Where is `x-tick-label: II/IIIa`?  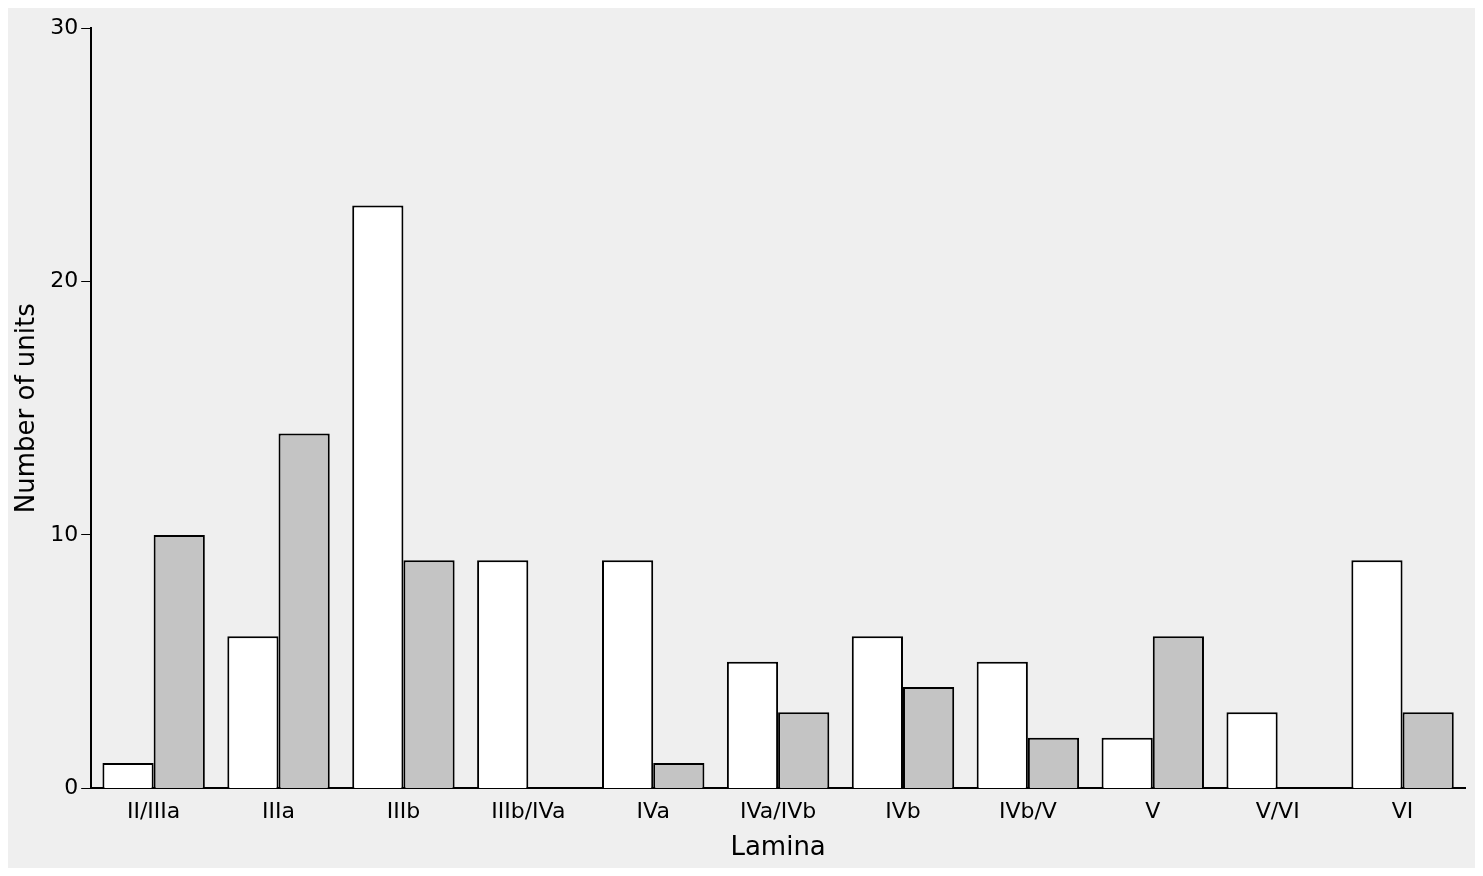 x-tick-label: II/IIIa is located at coordinates (153, 811).